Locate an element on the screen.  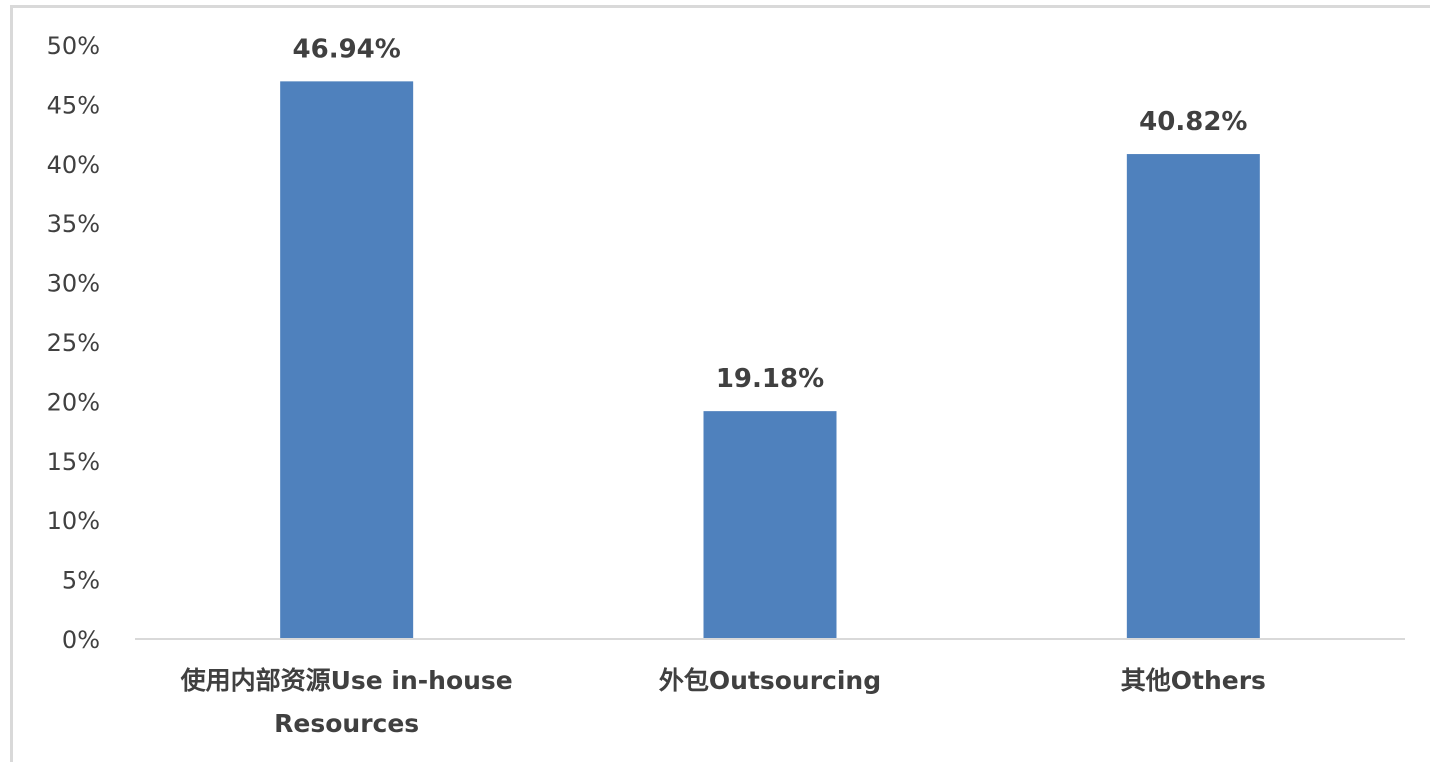
y-tick-label: 5% is located at coordinates (81, 581).